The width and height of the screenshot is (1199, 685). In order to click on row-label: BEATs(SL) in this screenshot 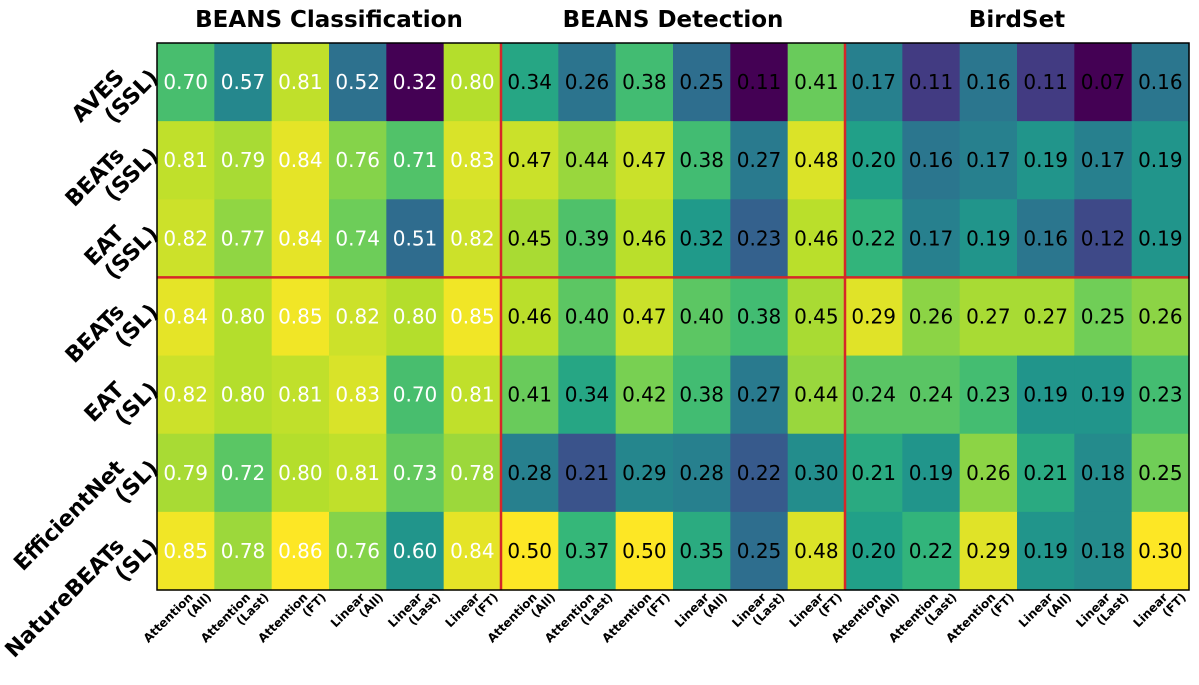, I will do `click(112, 334)`.